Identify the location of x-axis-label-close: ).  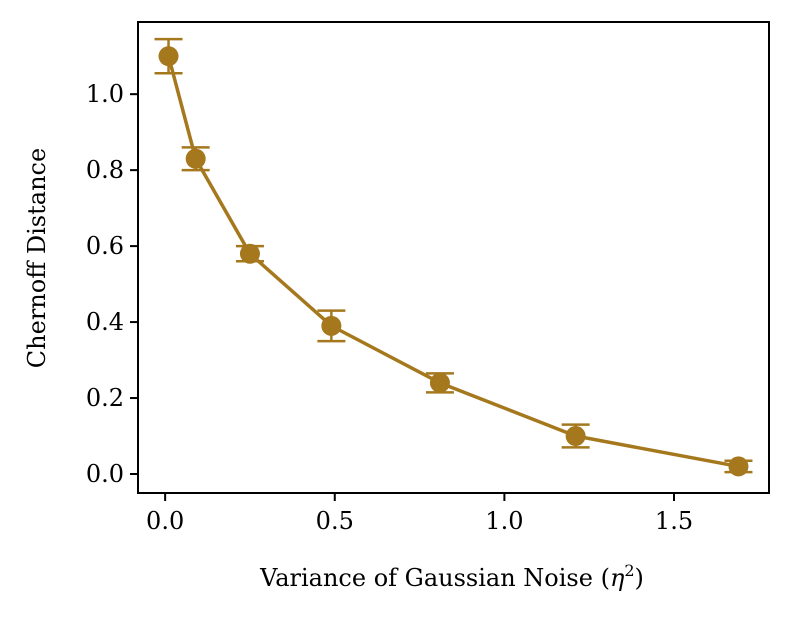
(639, 578).